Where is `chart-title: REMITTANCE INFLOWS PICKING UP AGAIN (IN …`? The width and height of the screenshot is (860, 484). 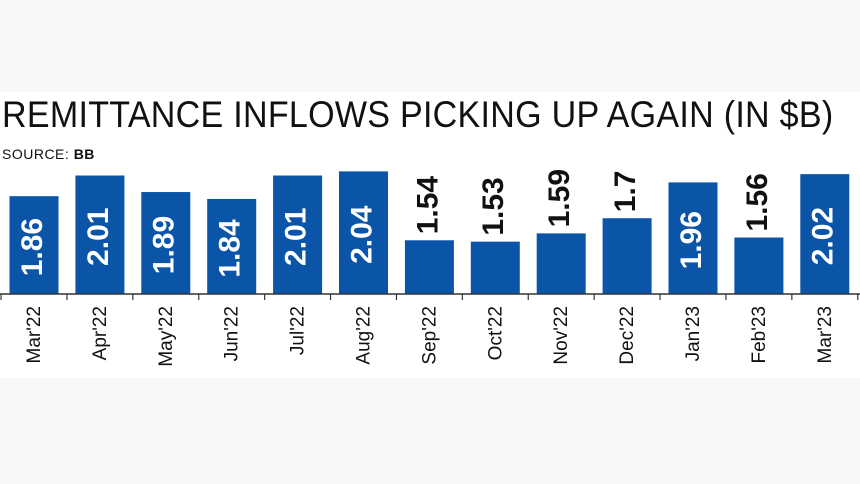
chart-title: REMITTANCE INFLOWS PICKING UP AGAIN (IN … is located at coordinates (418, 114).